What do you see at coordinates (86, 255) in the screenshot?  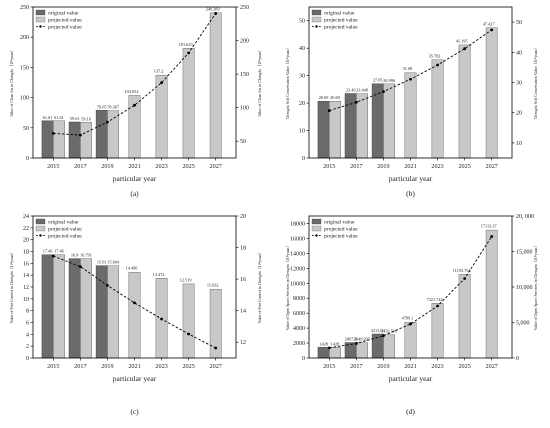 I see `bar-label-projected: 16.791` at bounding box center [86, 255].